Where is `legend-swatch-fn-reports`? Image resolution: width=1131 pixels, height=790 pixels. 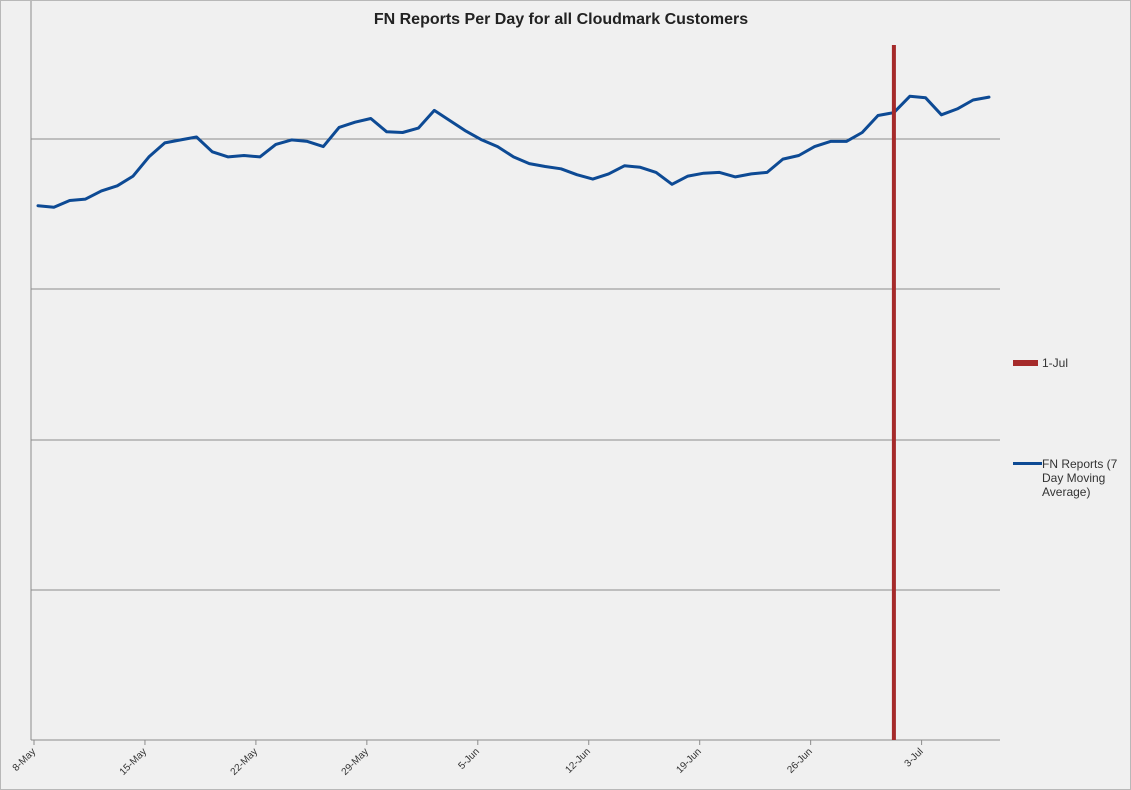
legend-swatch-fn-reports is located at coordinates (1027, 463).